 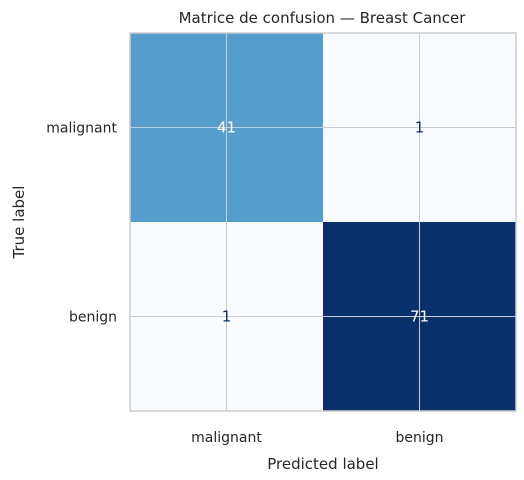 I want to click on y-tick-label: benign, so click(x=93, y=318).